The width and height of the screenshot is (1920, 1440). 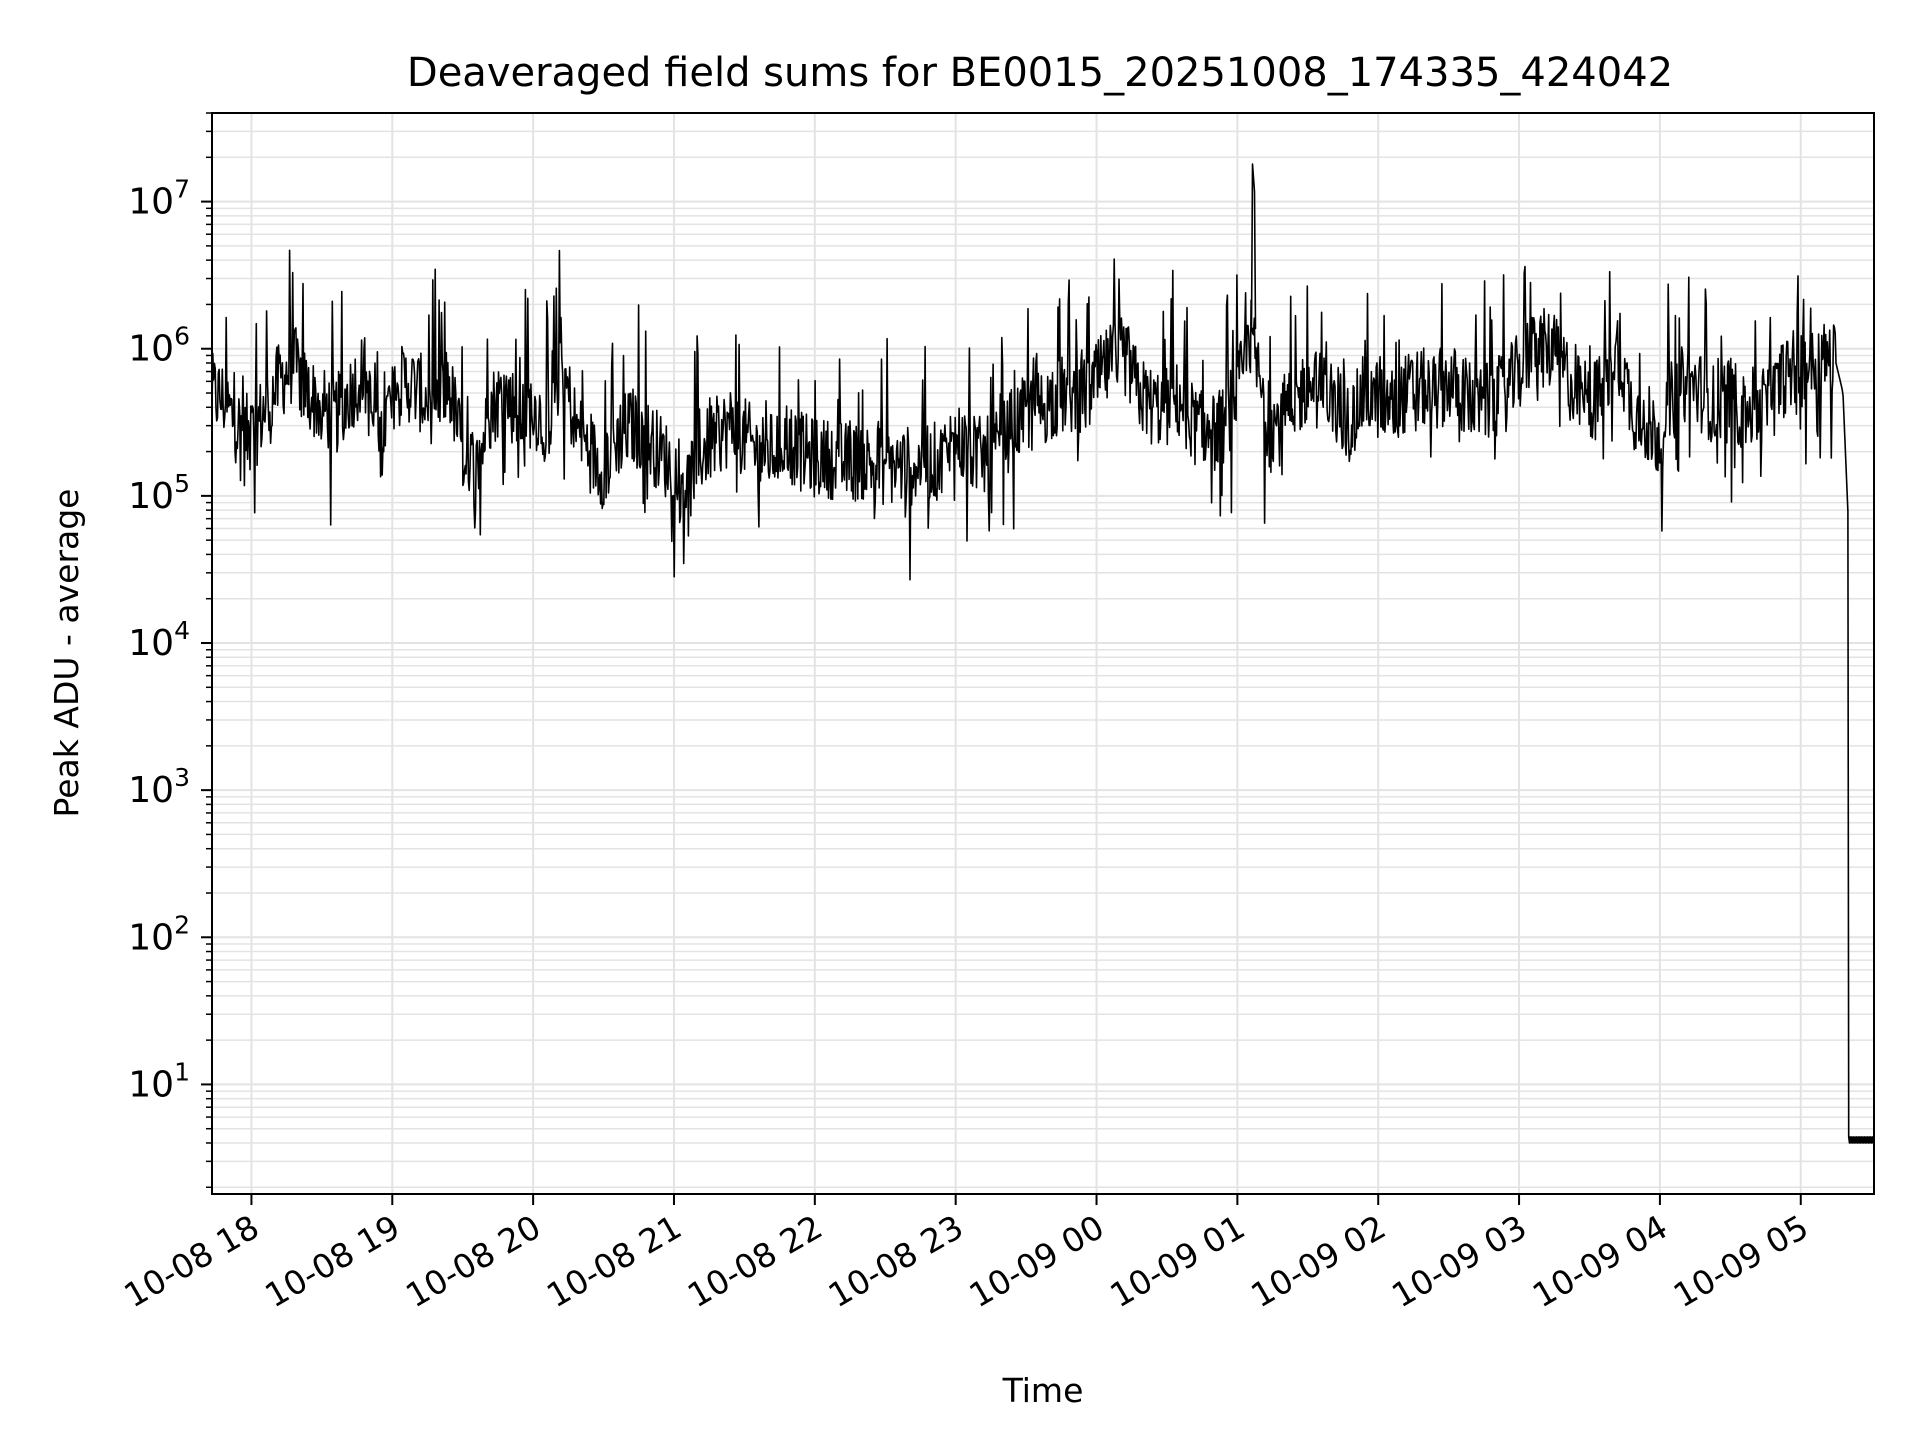 What do you see at coordinates (1043, 1390) in the screenshot?
I see `x-axis-label: Time` at bounding box center [1043, 1390].